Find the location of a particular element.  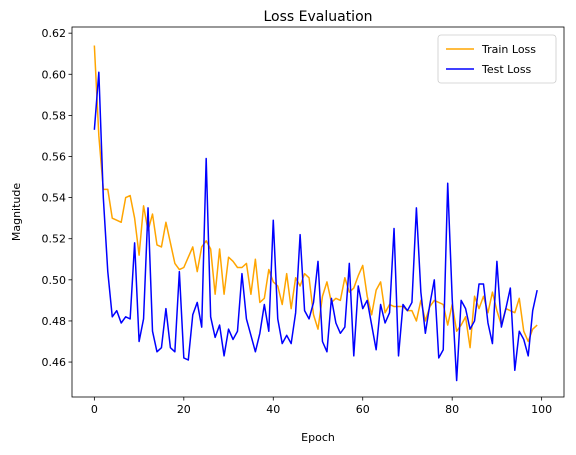

y-tick-label: 0.58 is located at coordinates (54, 115).